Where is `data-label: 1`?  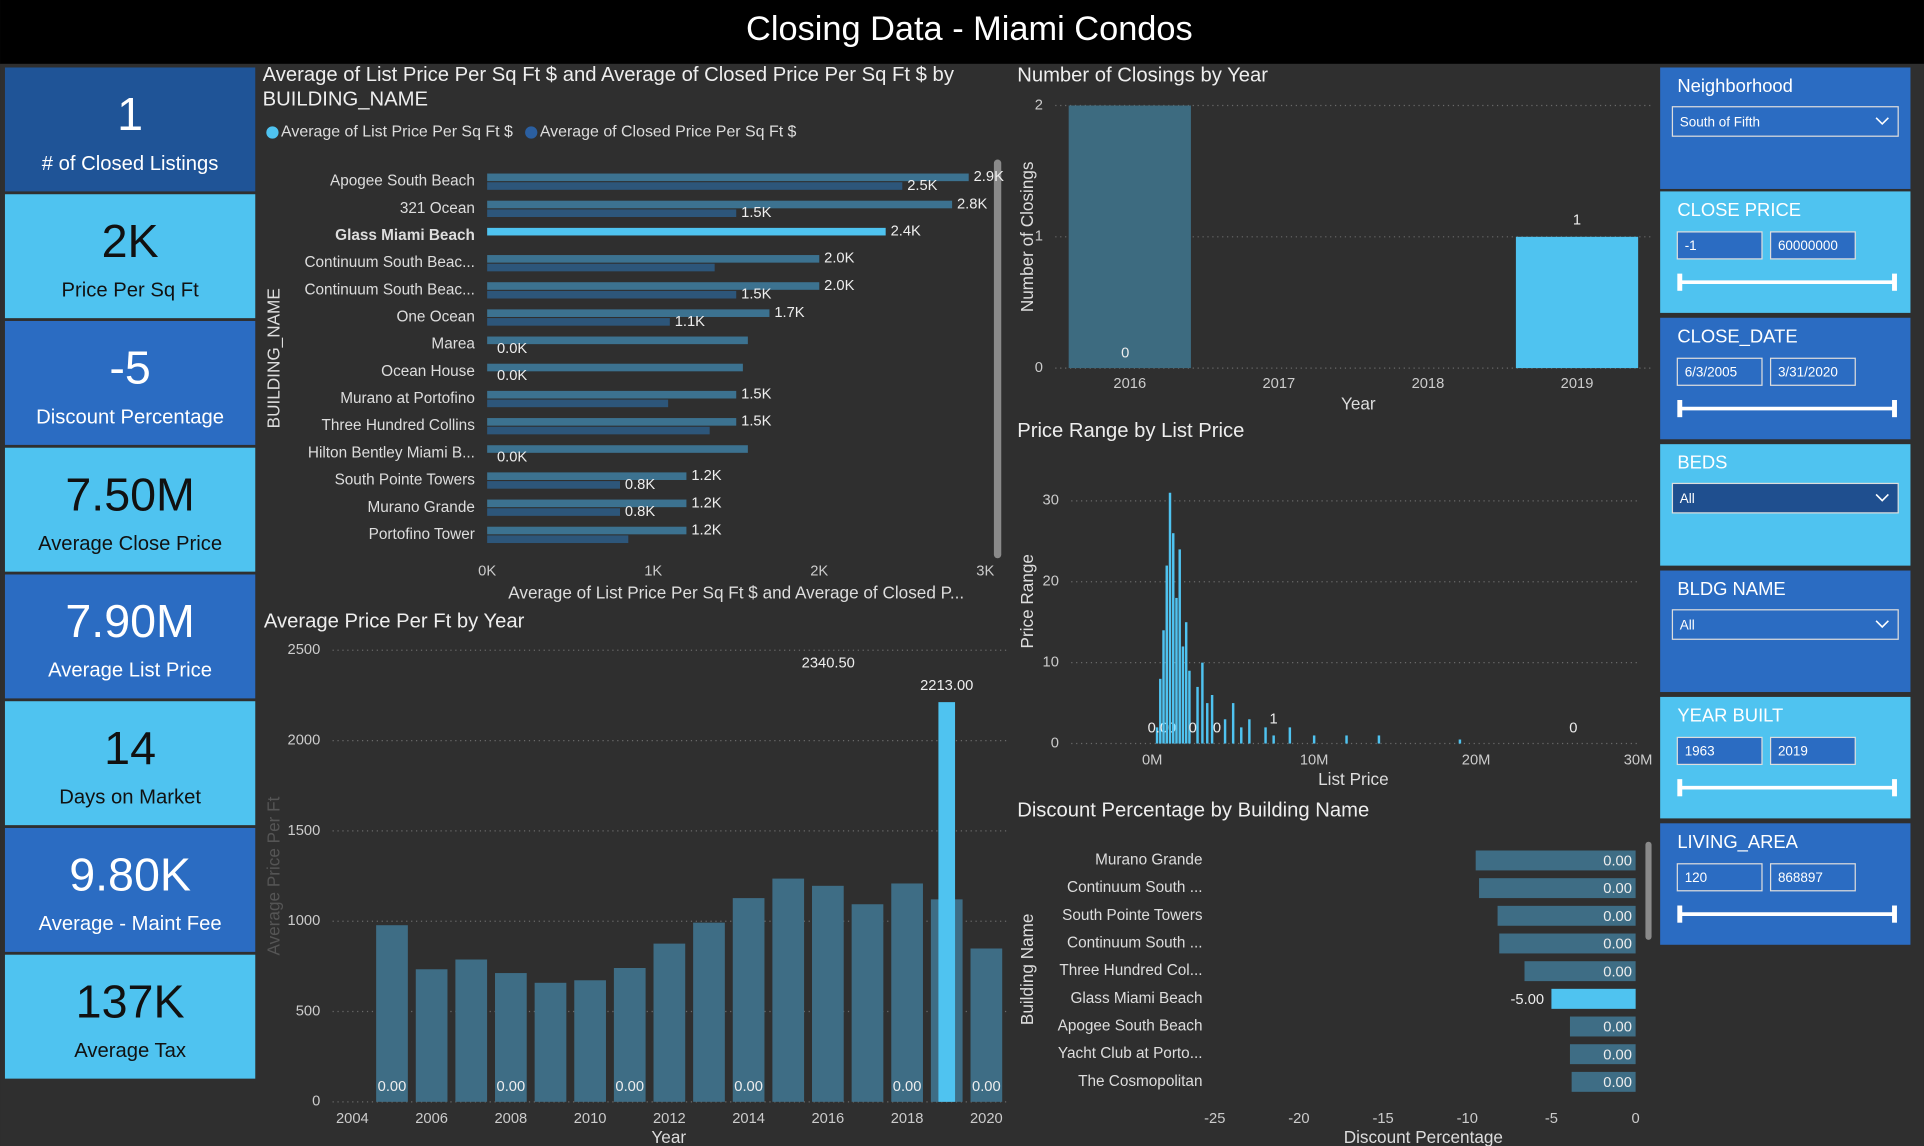
data-label: 1 is located at coordinates (1274, 719).